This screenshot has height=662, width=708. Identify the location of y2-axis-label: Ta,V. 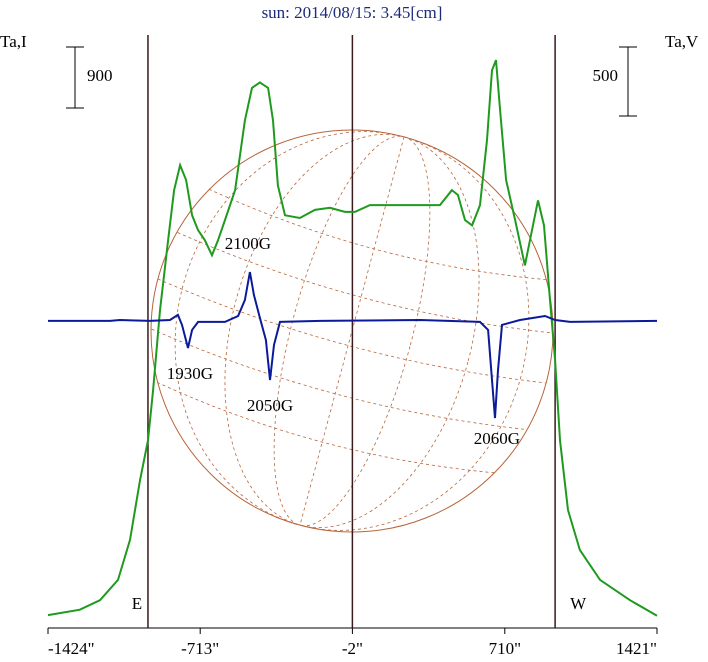
(682, 41).